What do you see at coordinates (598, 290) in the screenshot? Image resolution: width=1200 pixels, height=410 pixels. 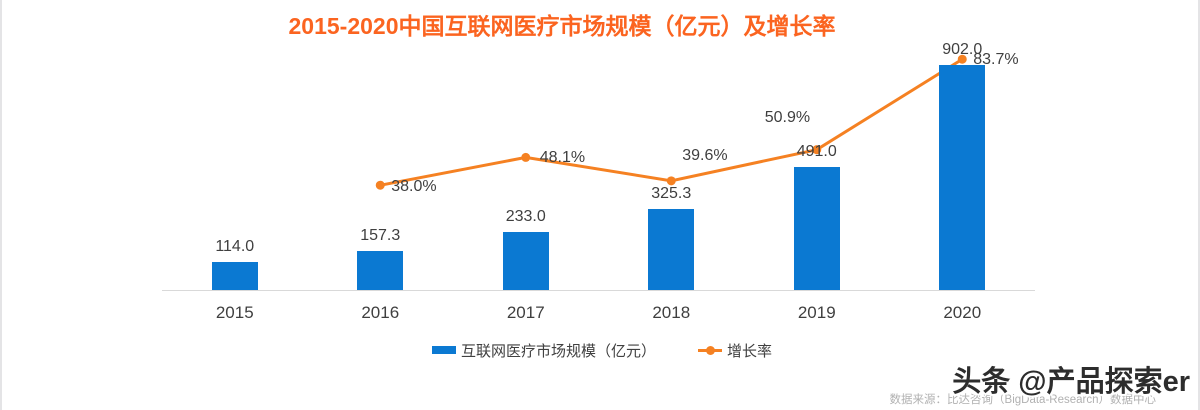 I see `x-axis-line` at bounding box center [598, 290].